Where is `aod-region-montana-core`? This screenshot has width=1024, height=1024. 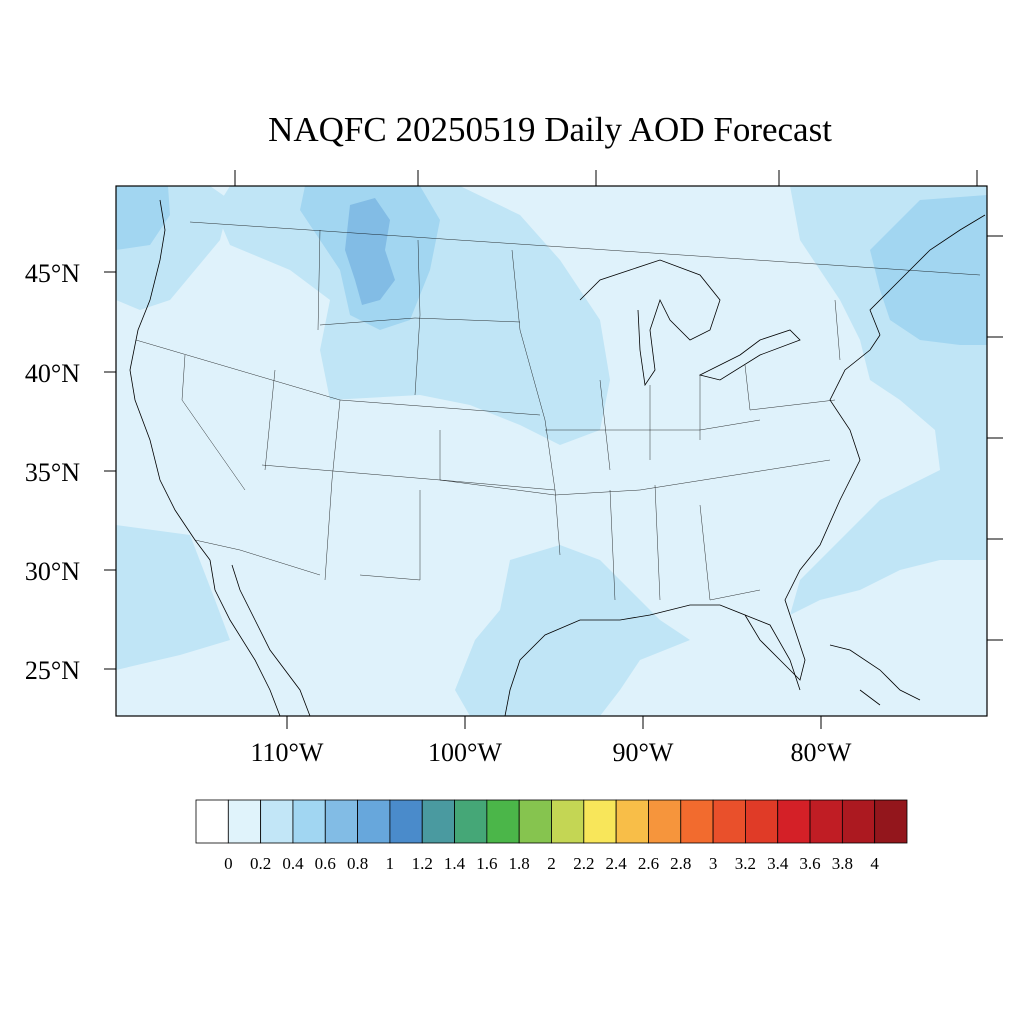 aod-region-montana-core is located at coordinates (370, 251).